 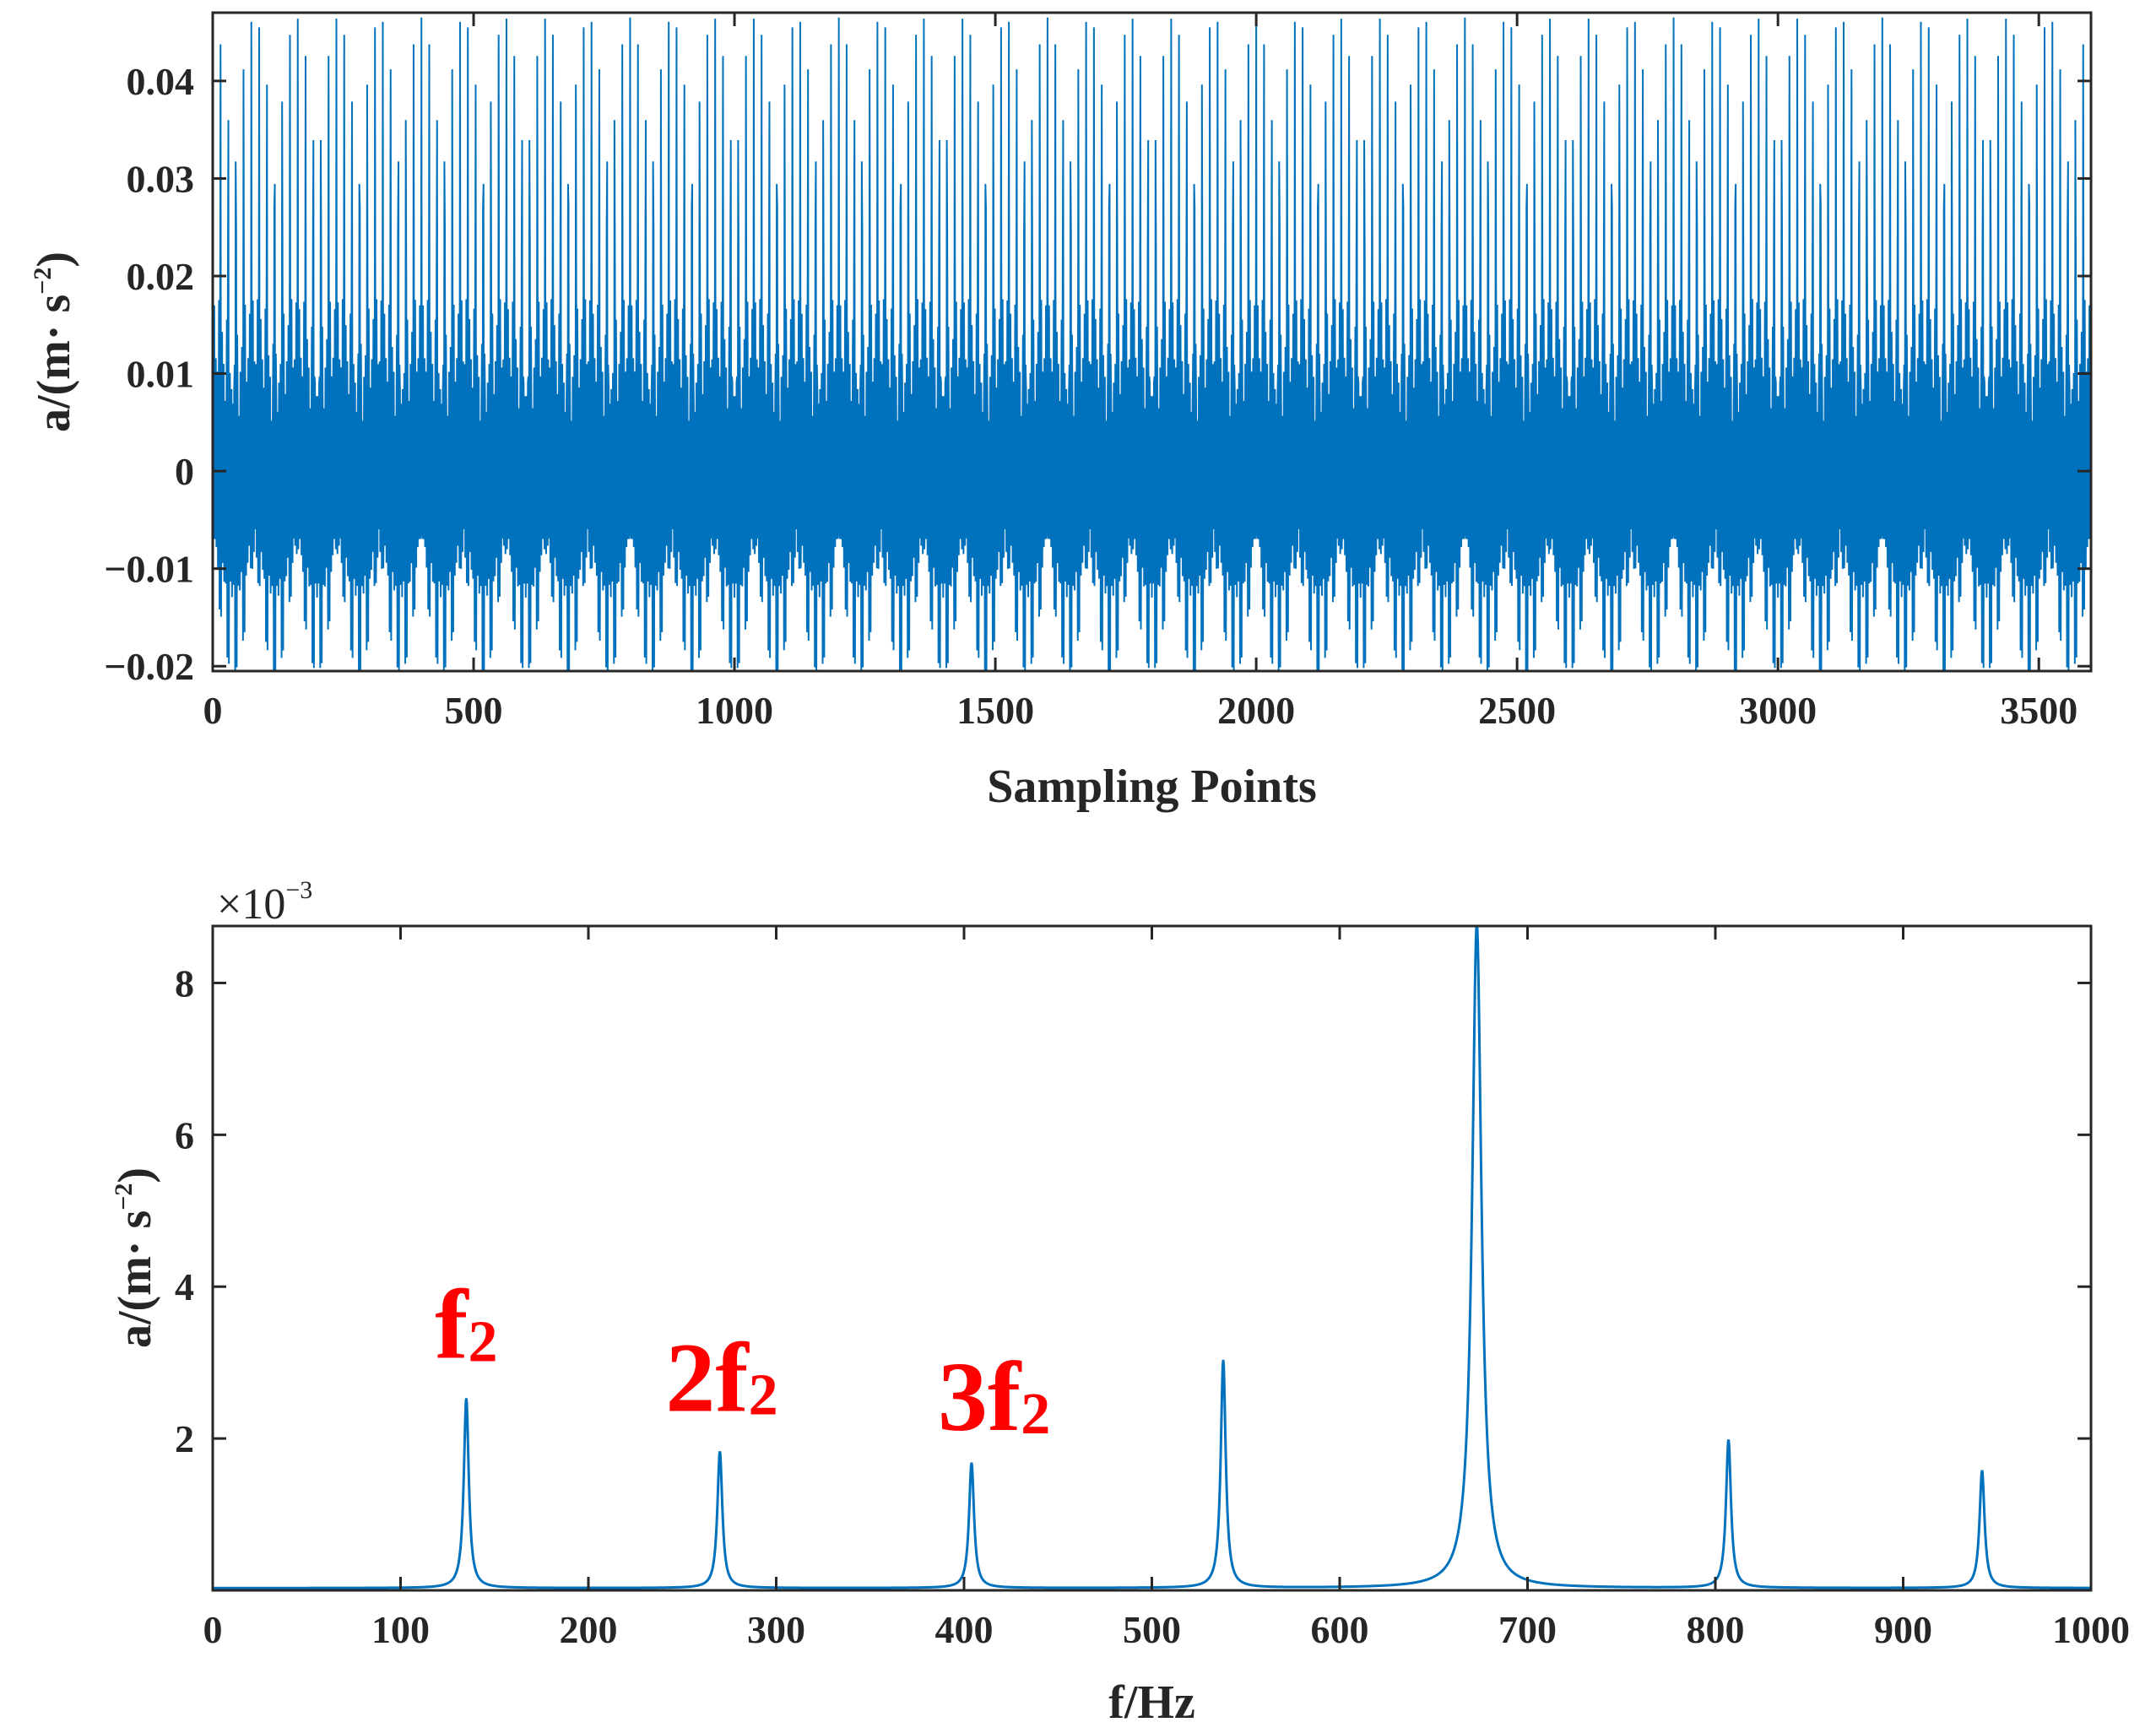 I want to click on time-chart-y-label-close: ), so click(x=54, y=260).